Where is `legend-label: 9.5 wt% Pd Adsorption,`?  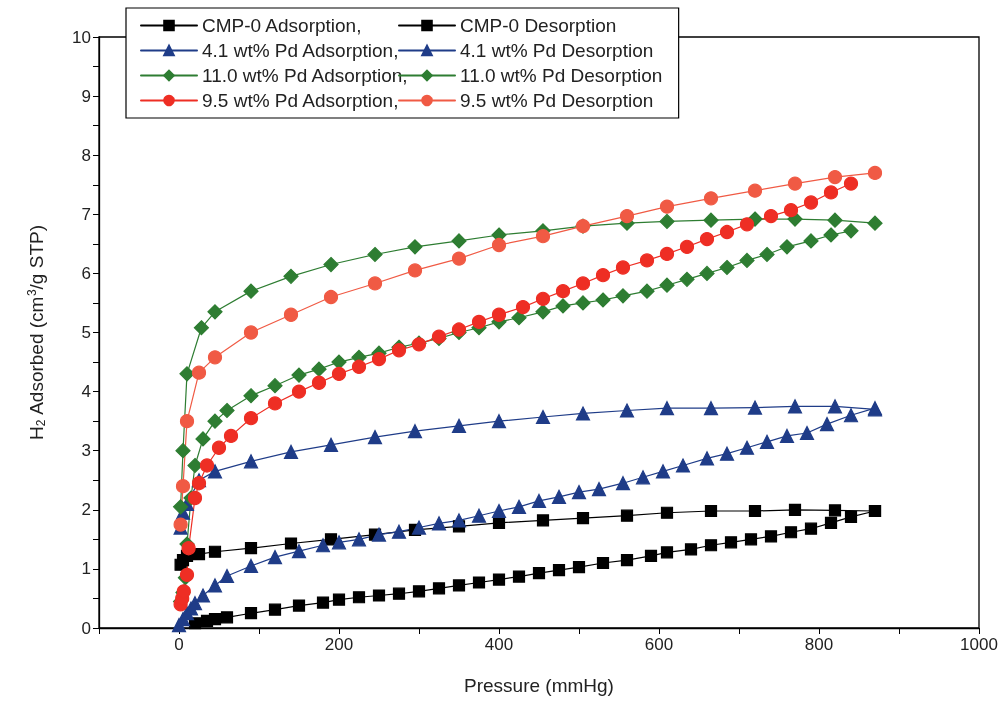
legend-label: 9.5 wt% Pd Adsorption, is located at coordinates (300, 100).